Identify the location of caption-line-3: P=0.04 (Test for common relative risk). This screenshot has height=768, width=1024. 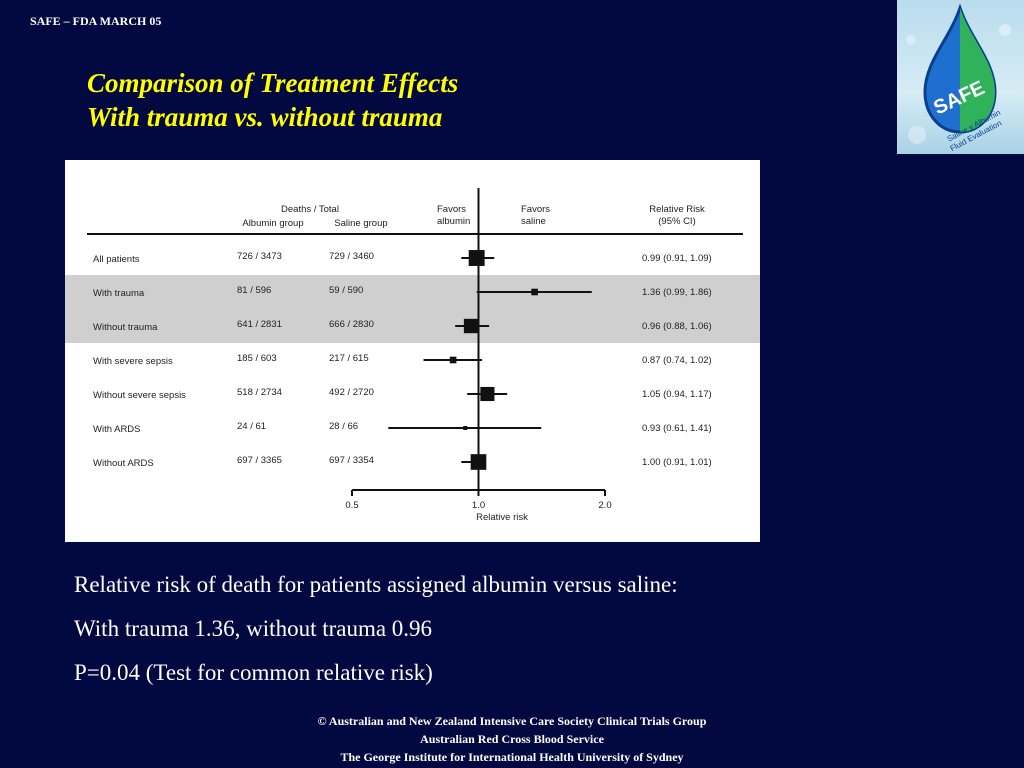
(253, 672).